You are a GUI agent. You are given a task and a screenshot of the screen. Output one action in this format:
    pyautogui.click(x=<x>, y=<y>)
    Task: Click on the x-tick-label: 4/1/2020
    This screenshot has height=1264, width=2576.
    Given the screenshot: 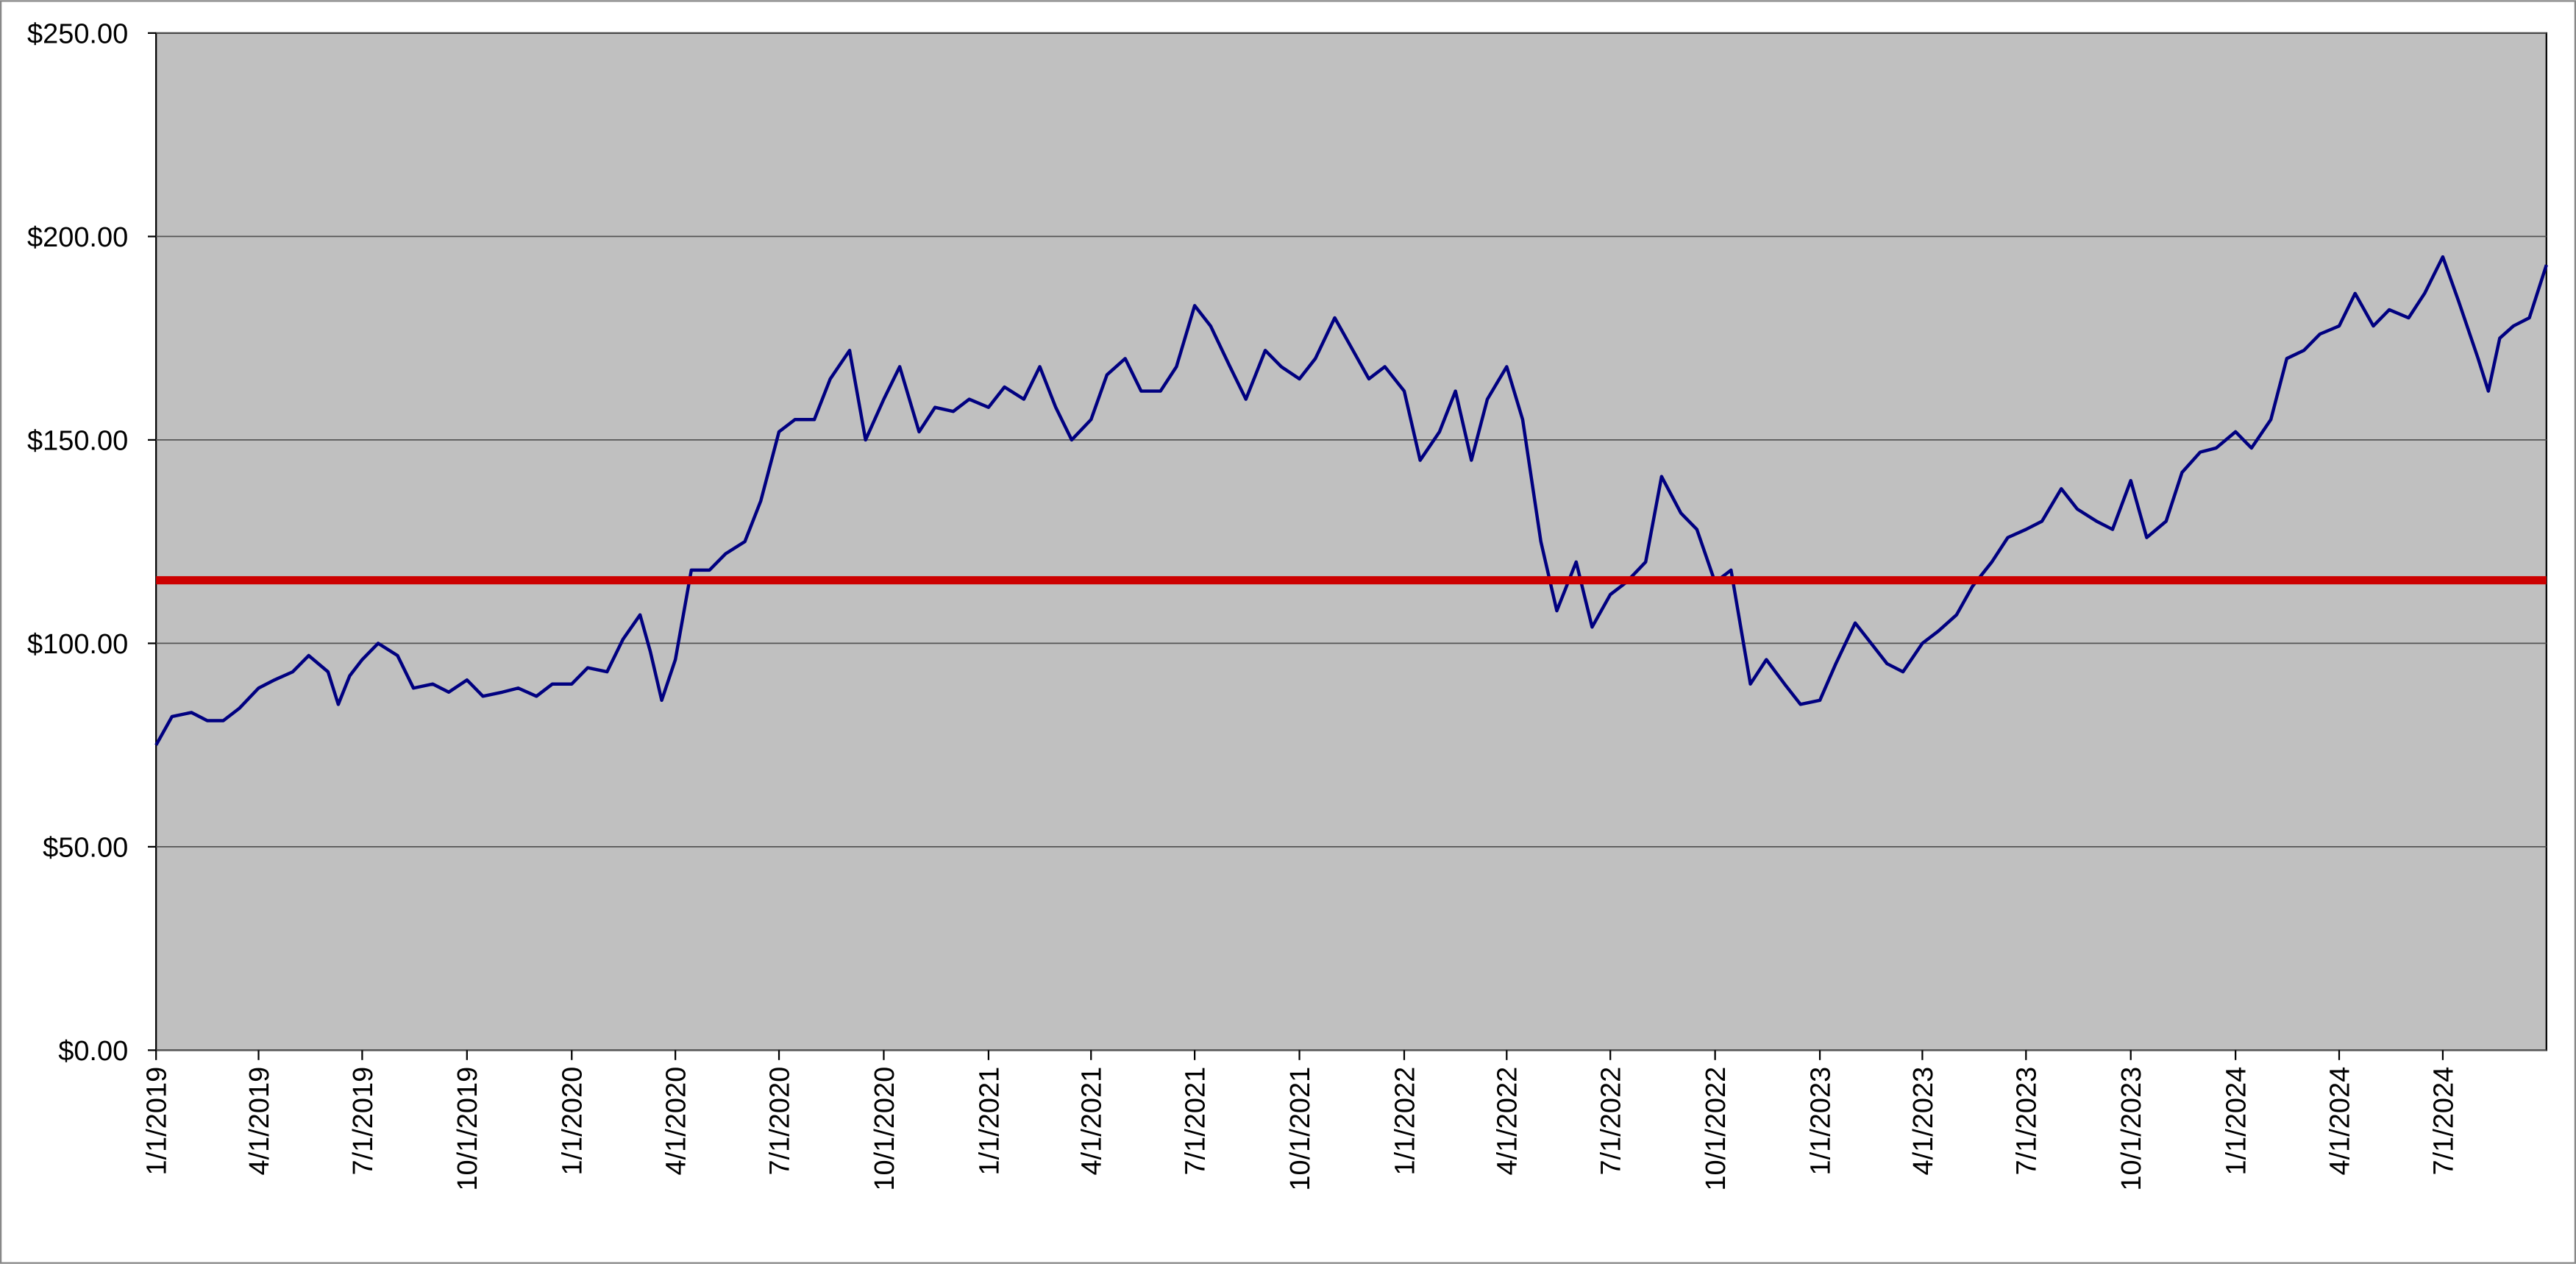 What is the action you would take?
    pyautogui.click(x=676, y=1121)
    